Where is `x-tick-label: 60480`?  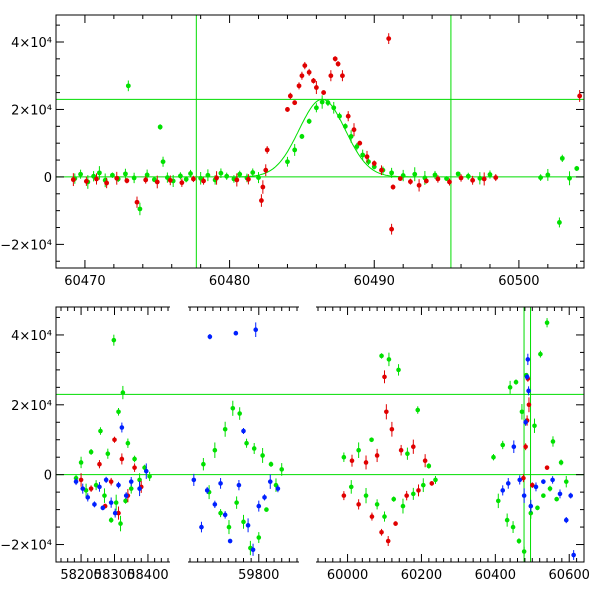
x-tick-label: 60480 is located at coordinates (229, 281).